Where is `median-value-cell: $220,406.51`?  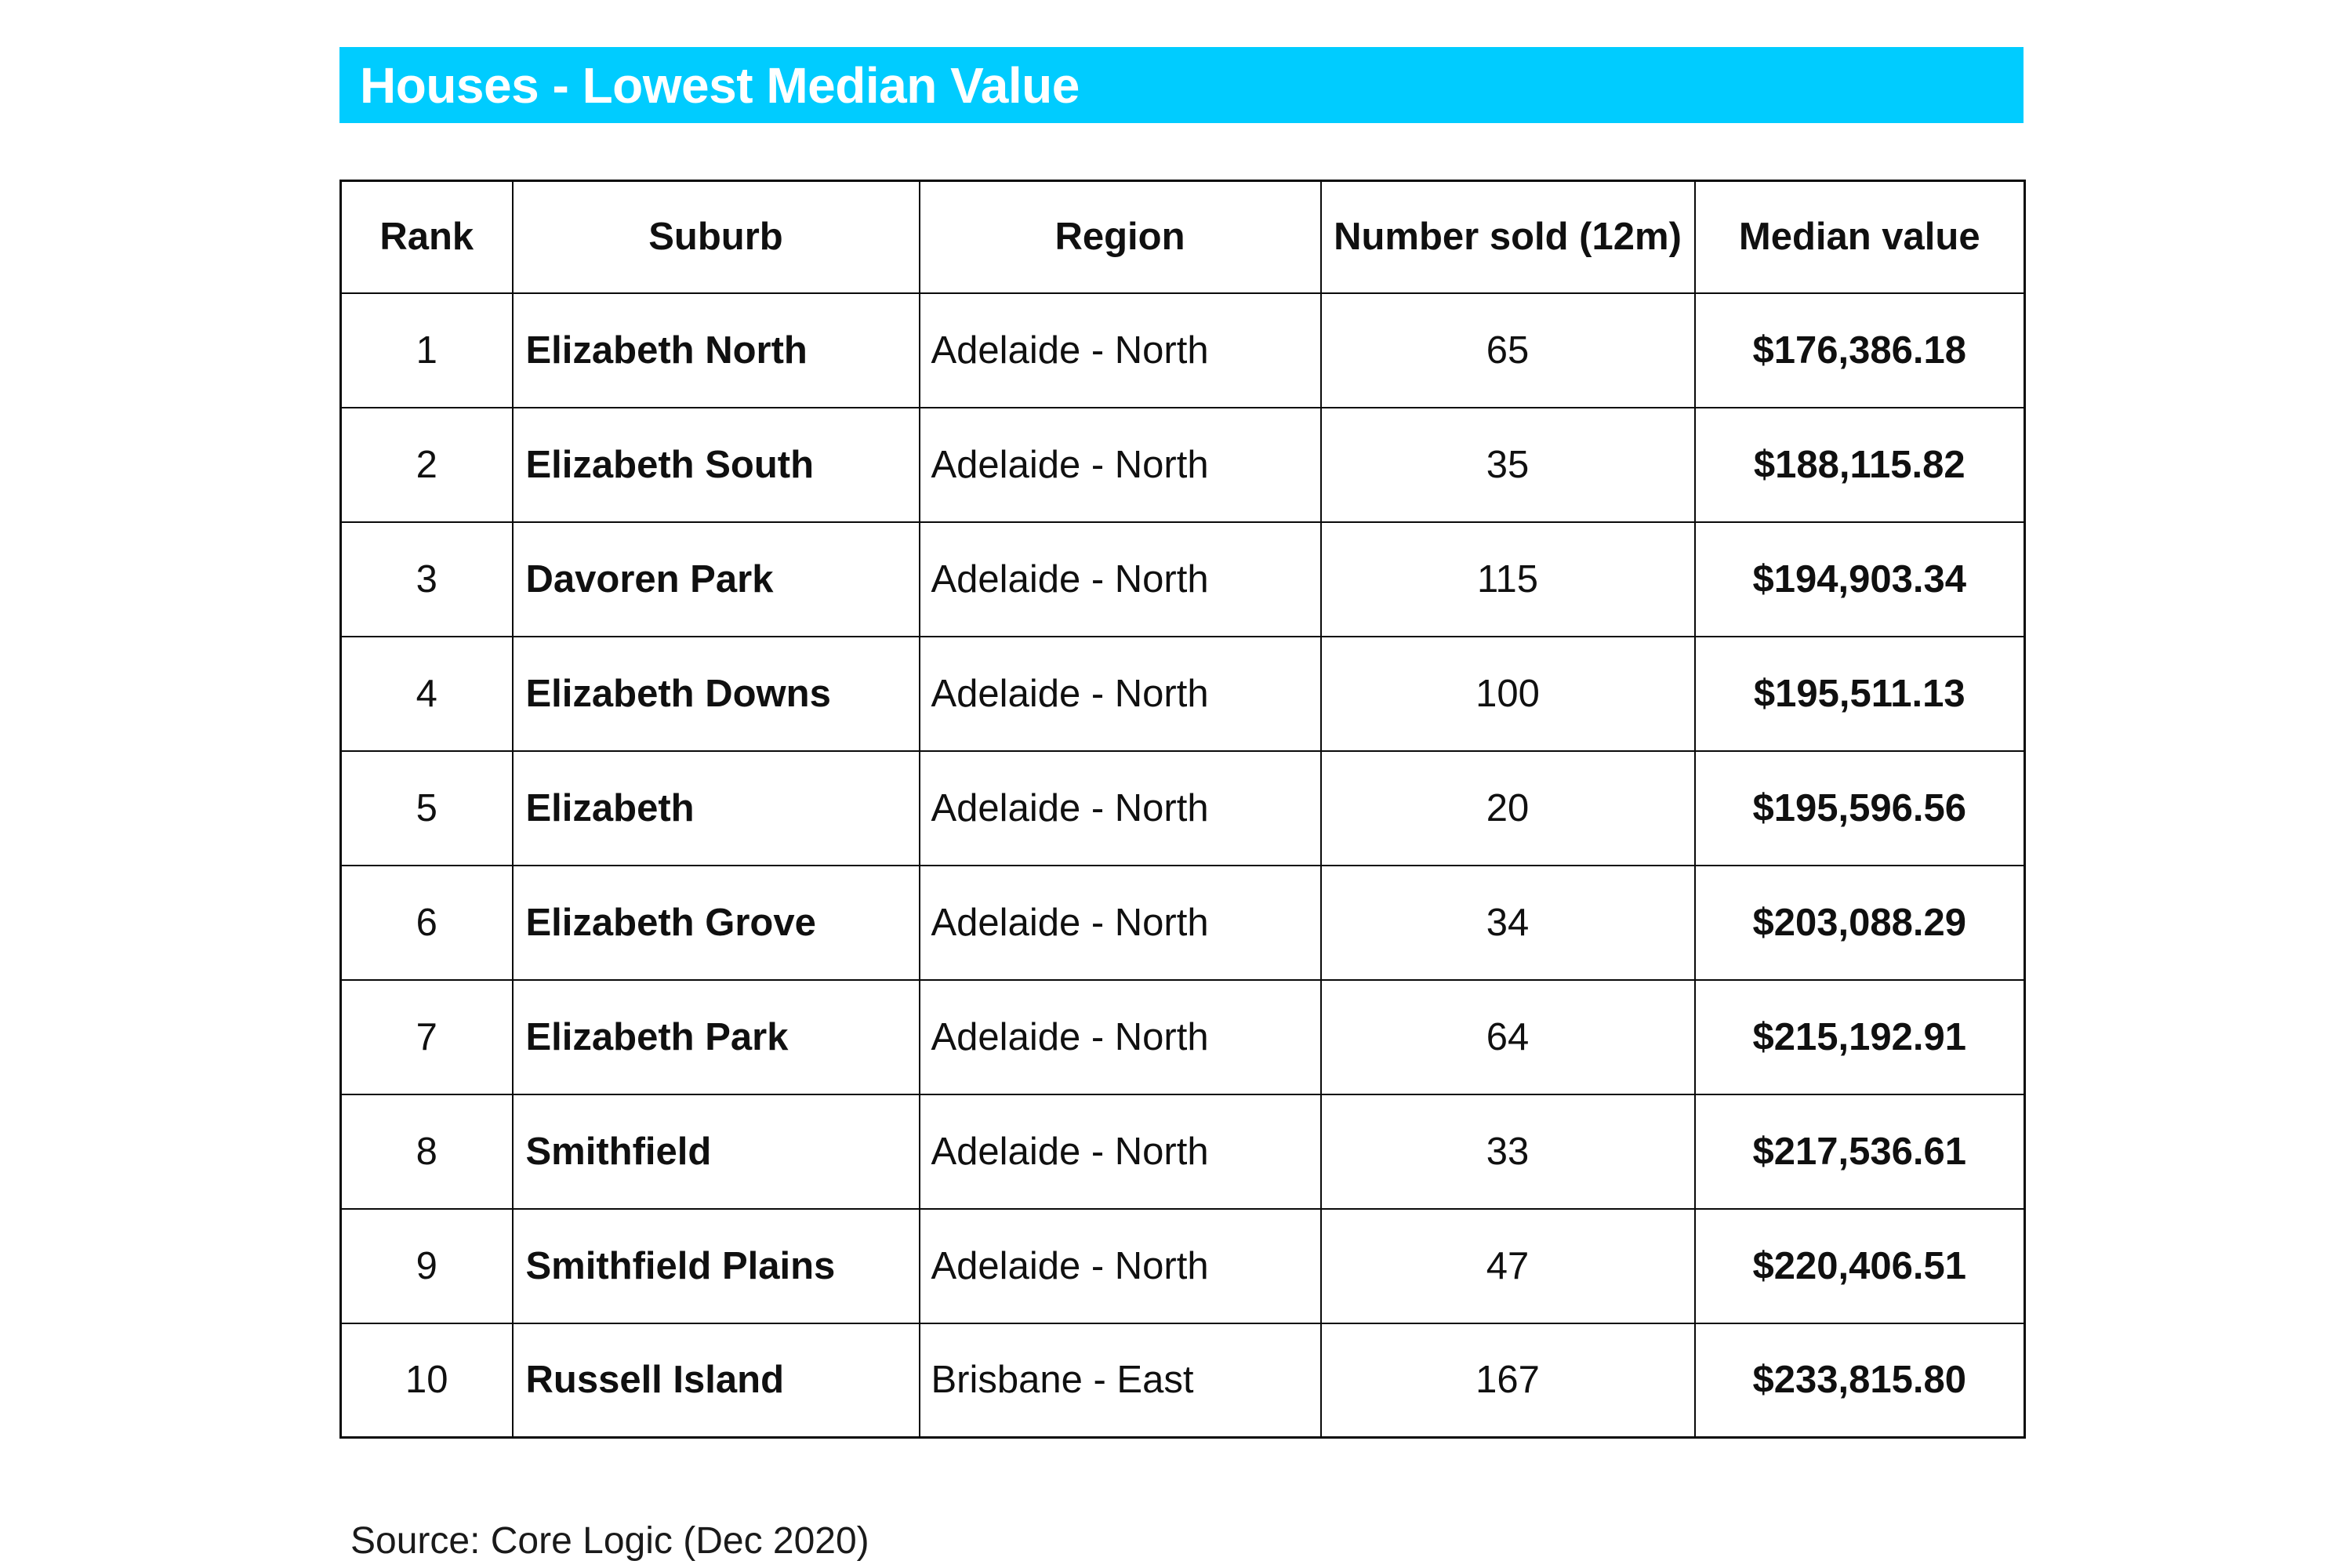 median-value-cell: $220,406.51 is located at coordinates (1859, 1265).